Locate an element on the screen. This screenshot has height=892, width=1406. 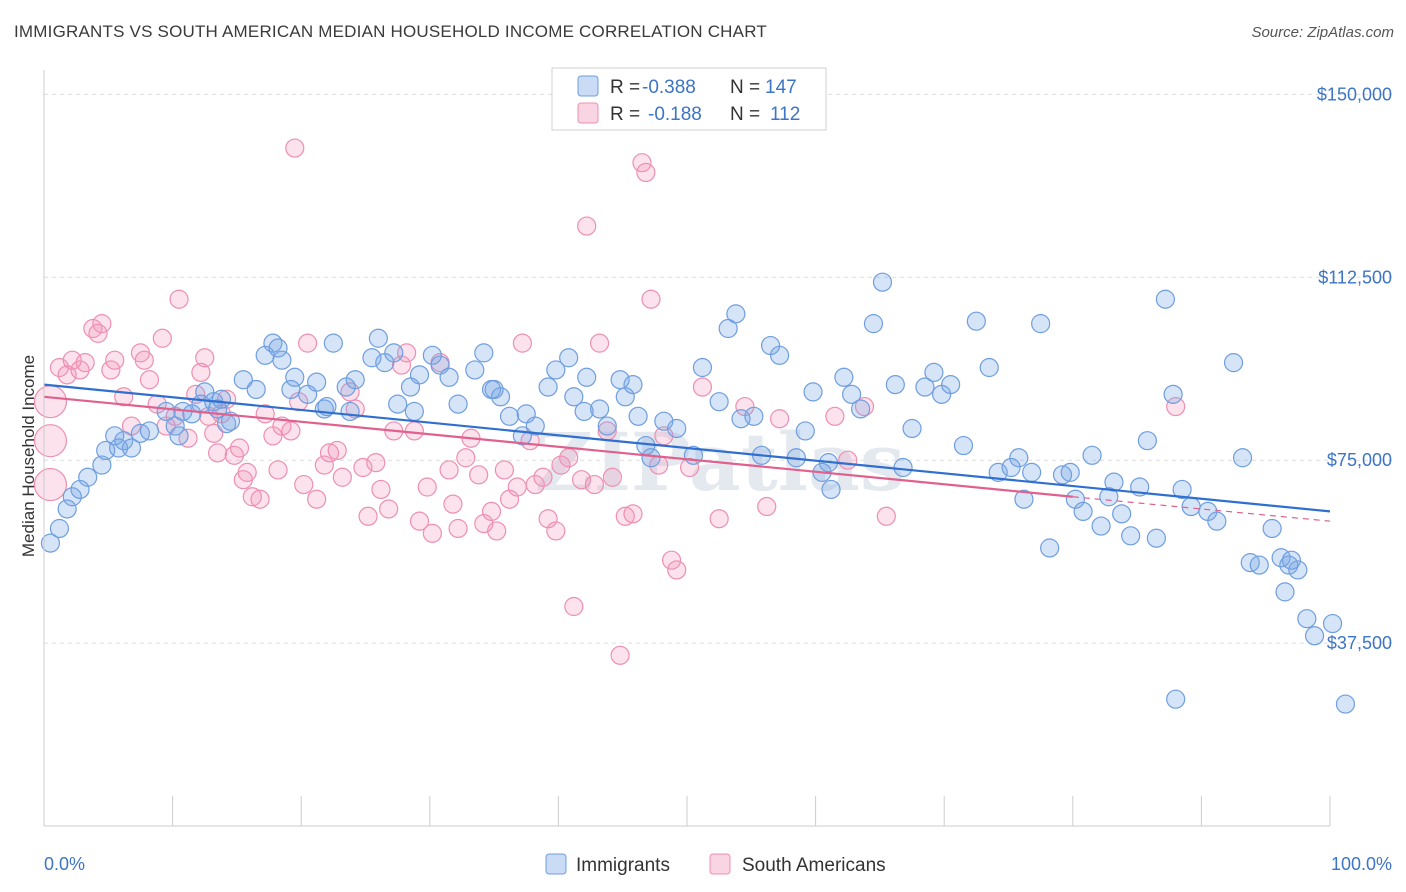
legend-swatch-south-americans is located at coordinates (588, 113).